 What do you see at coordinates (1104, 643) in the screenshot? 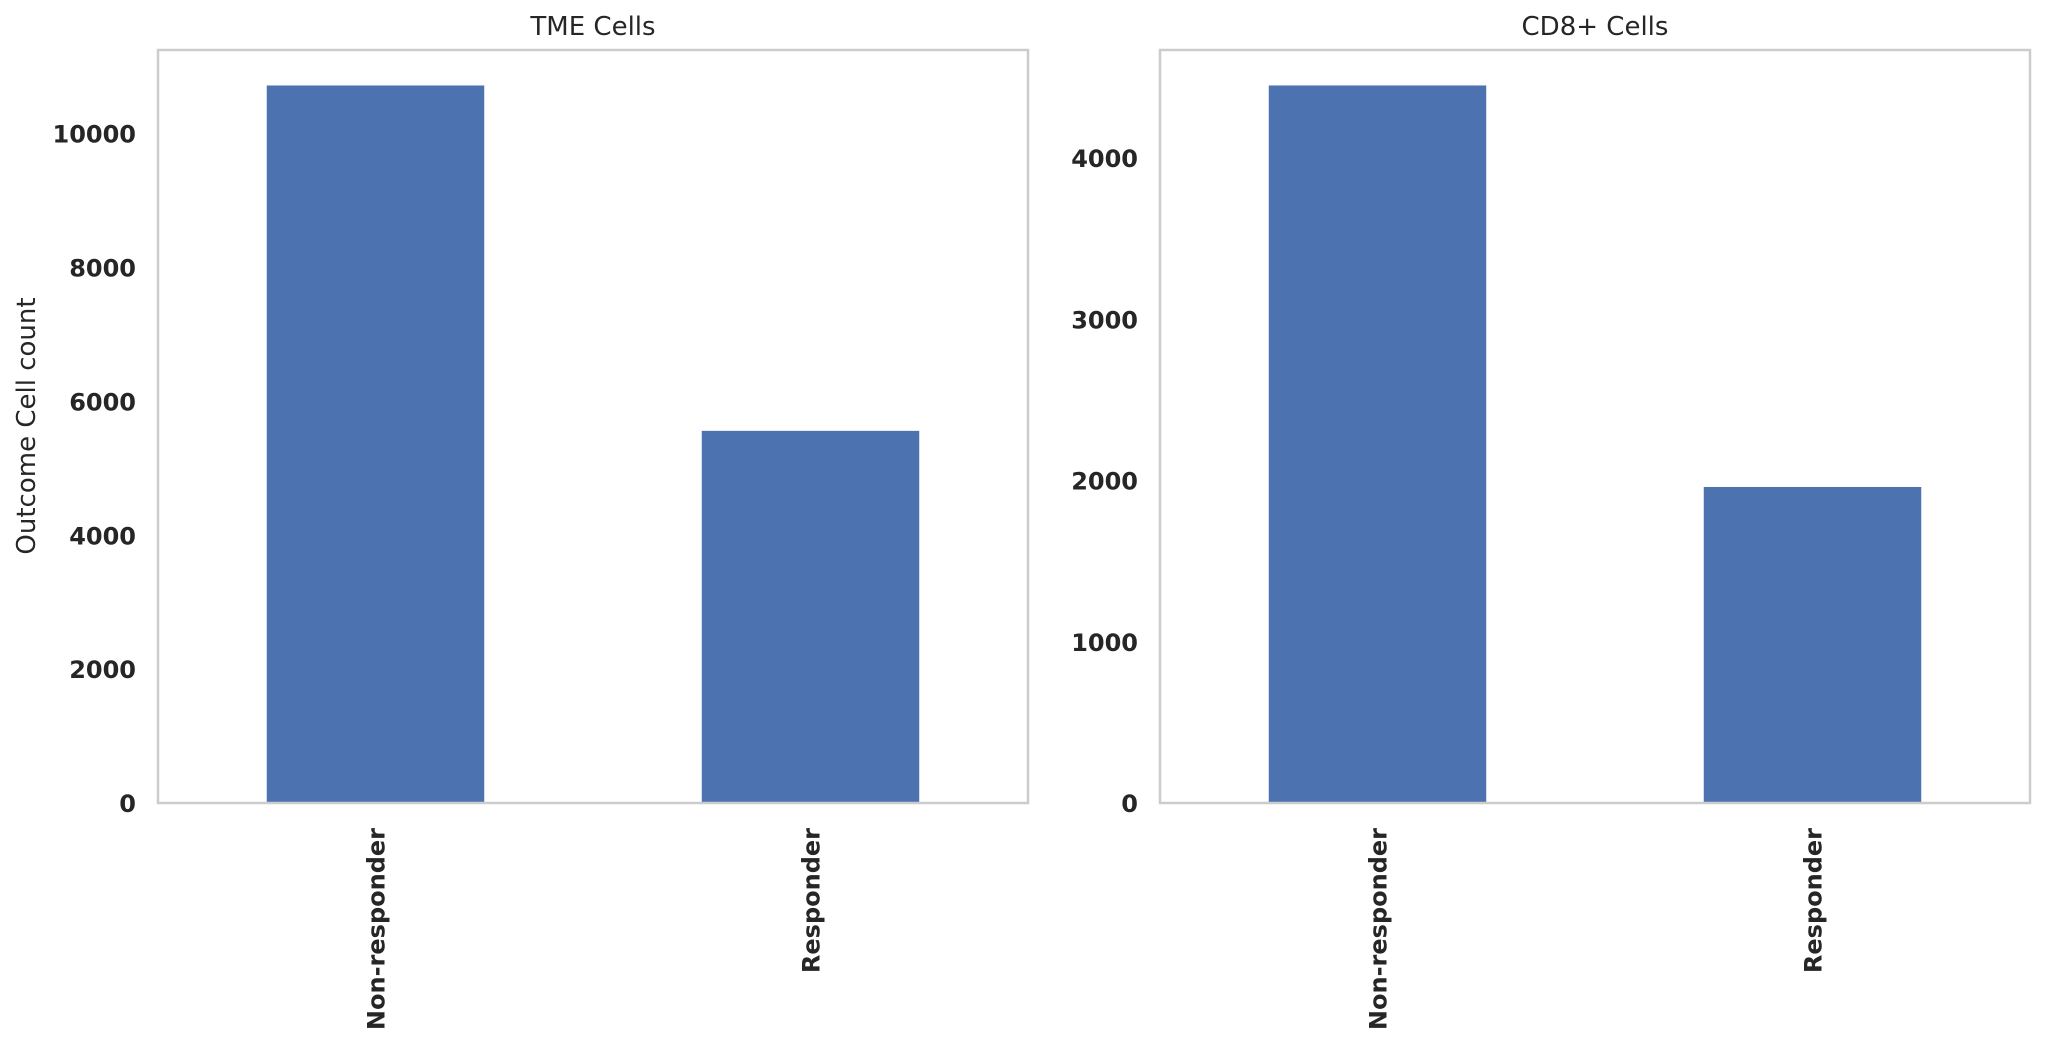
I see `y-tick-label: 1000` at bounding box center [1104, 643].